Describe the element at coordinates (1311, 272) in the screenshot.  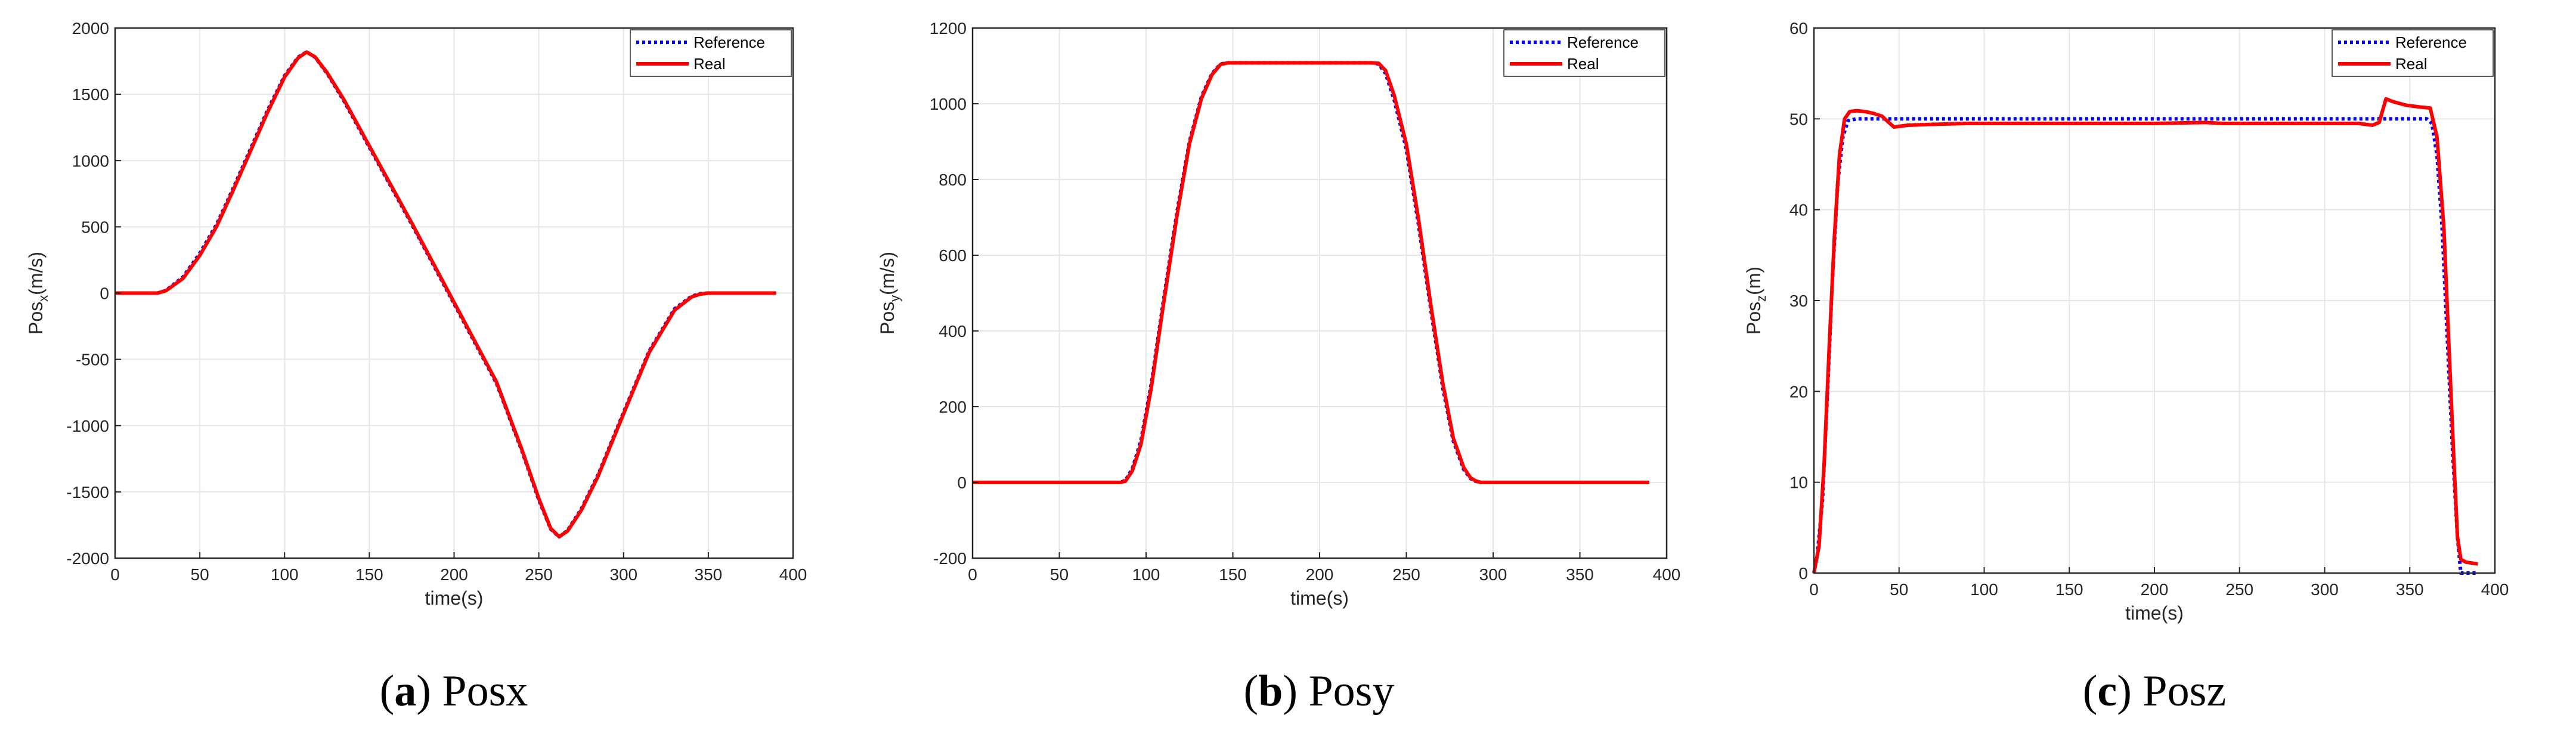
I see `series-line-real` at that location.